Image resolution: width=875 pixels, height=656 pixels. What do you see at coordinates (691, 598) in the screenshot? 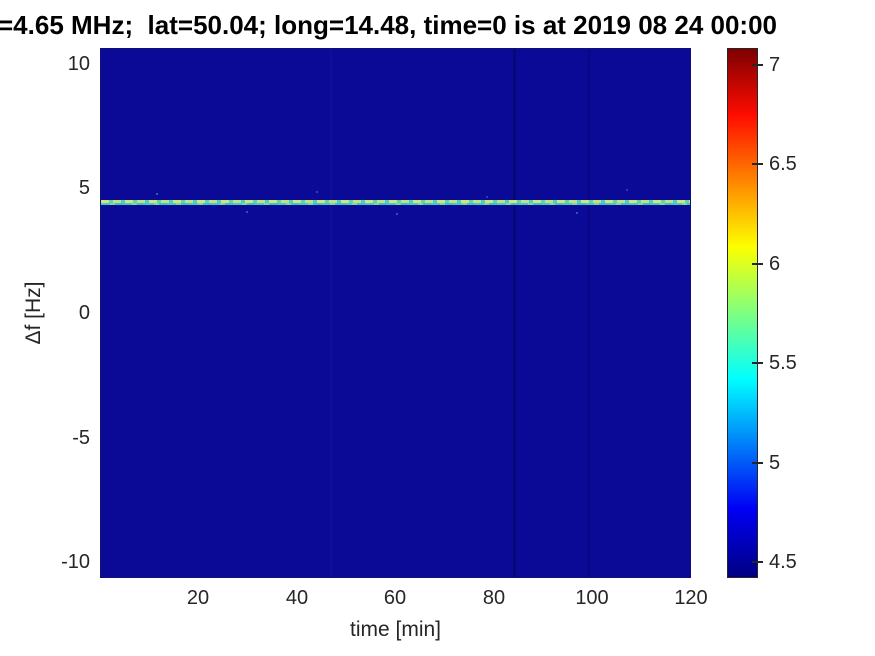
I see `x-tick-label: 120` at bounding box center [691, 598].